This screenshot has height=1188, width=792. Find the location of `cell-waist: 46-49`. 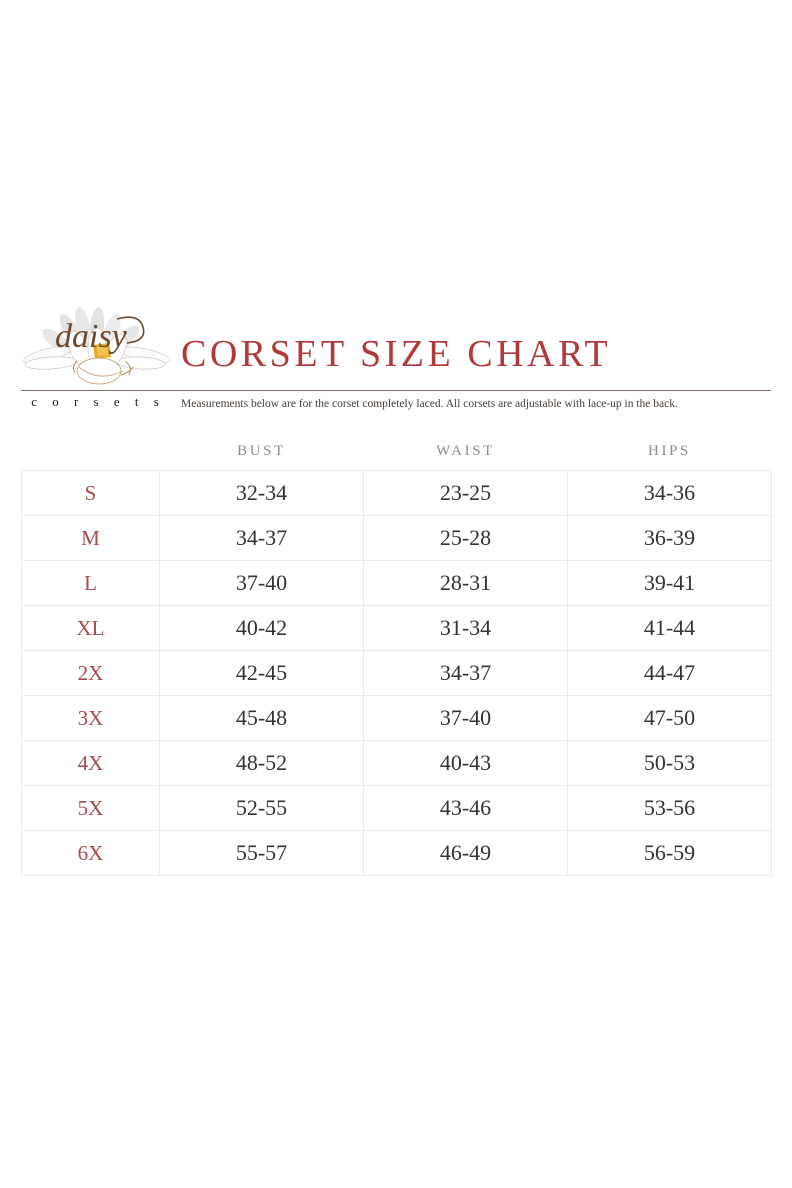

cell-waist: 46-49 is located at coordinates (465, 853).